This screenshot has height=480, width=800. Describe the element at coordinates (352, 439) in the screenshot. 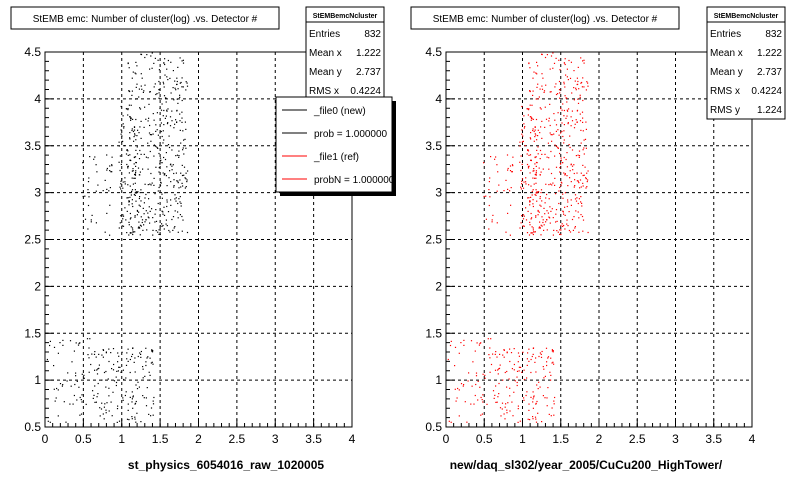

I see `x-tick-label: 4` at that location.